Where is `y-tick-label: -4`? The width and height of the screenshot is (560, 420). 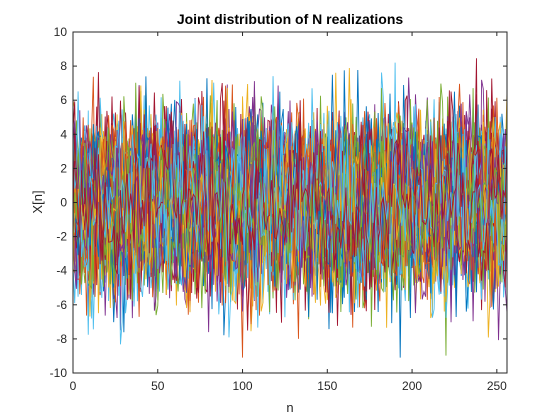
y-tick-label: -4 is located at coordinates (61, 271).